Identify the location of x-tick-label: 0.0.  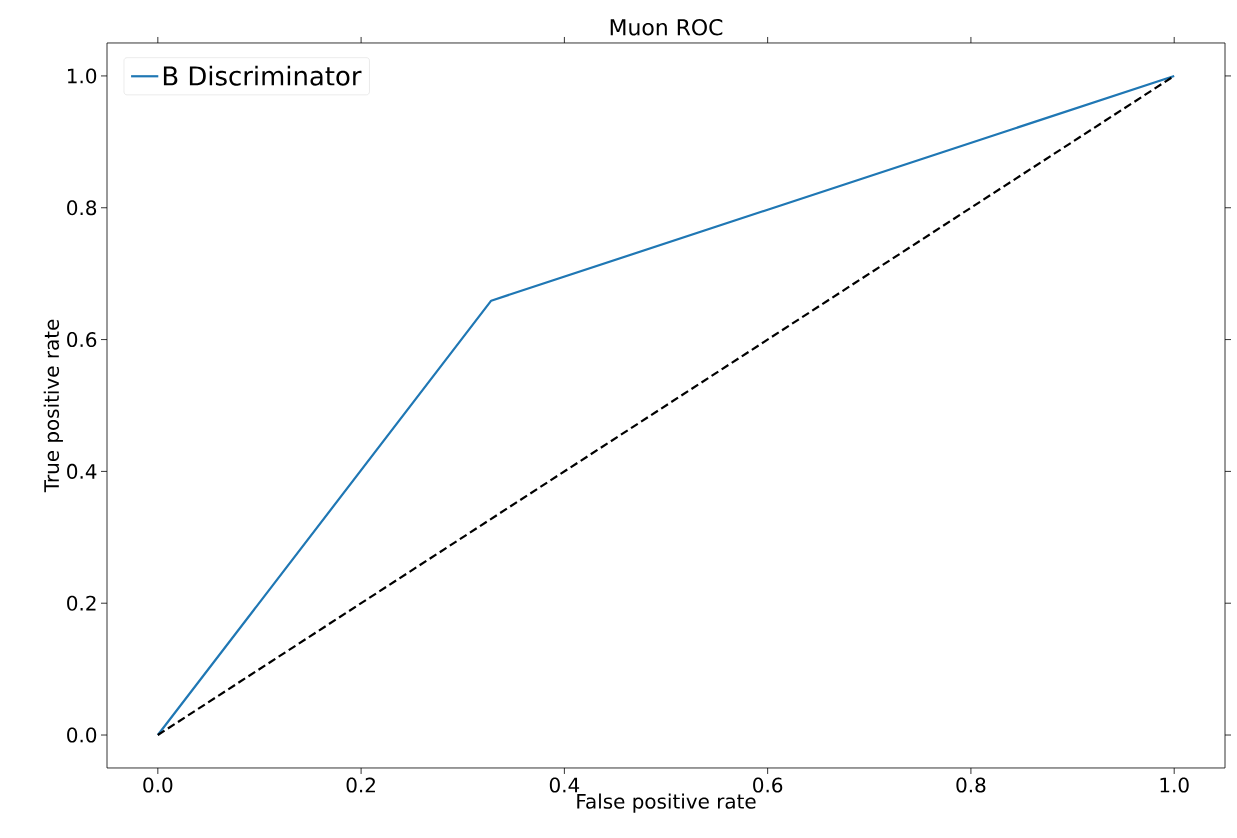
(158, 785).